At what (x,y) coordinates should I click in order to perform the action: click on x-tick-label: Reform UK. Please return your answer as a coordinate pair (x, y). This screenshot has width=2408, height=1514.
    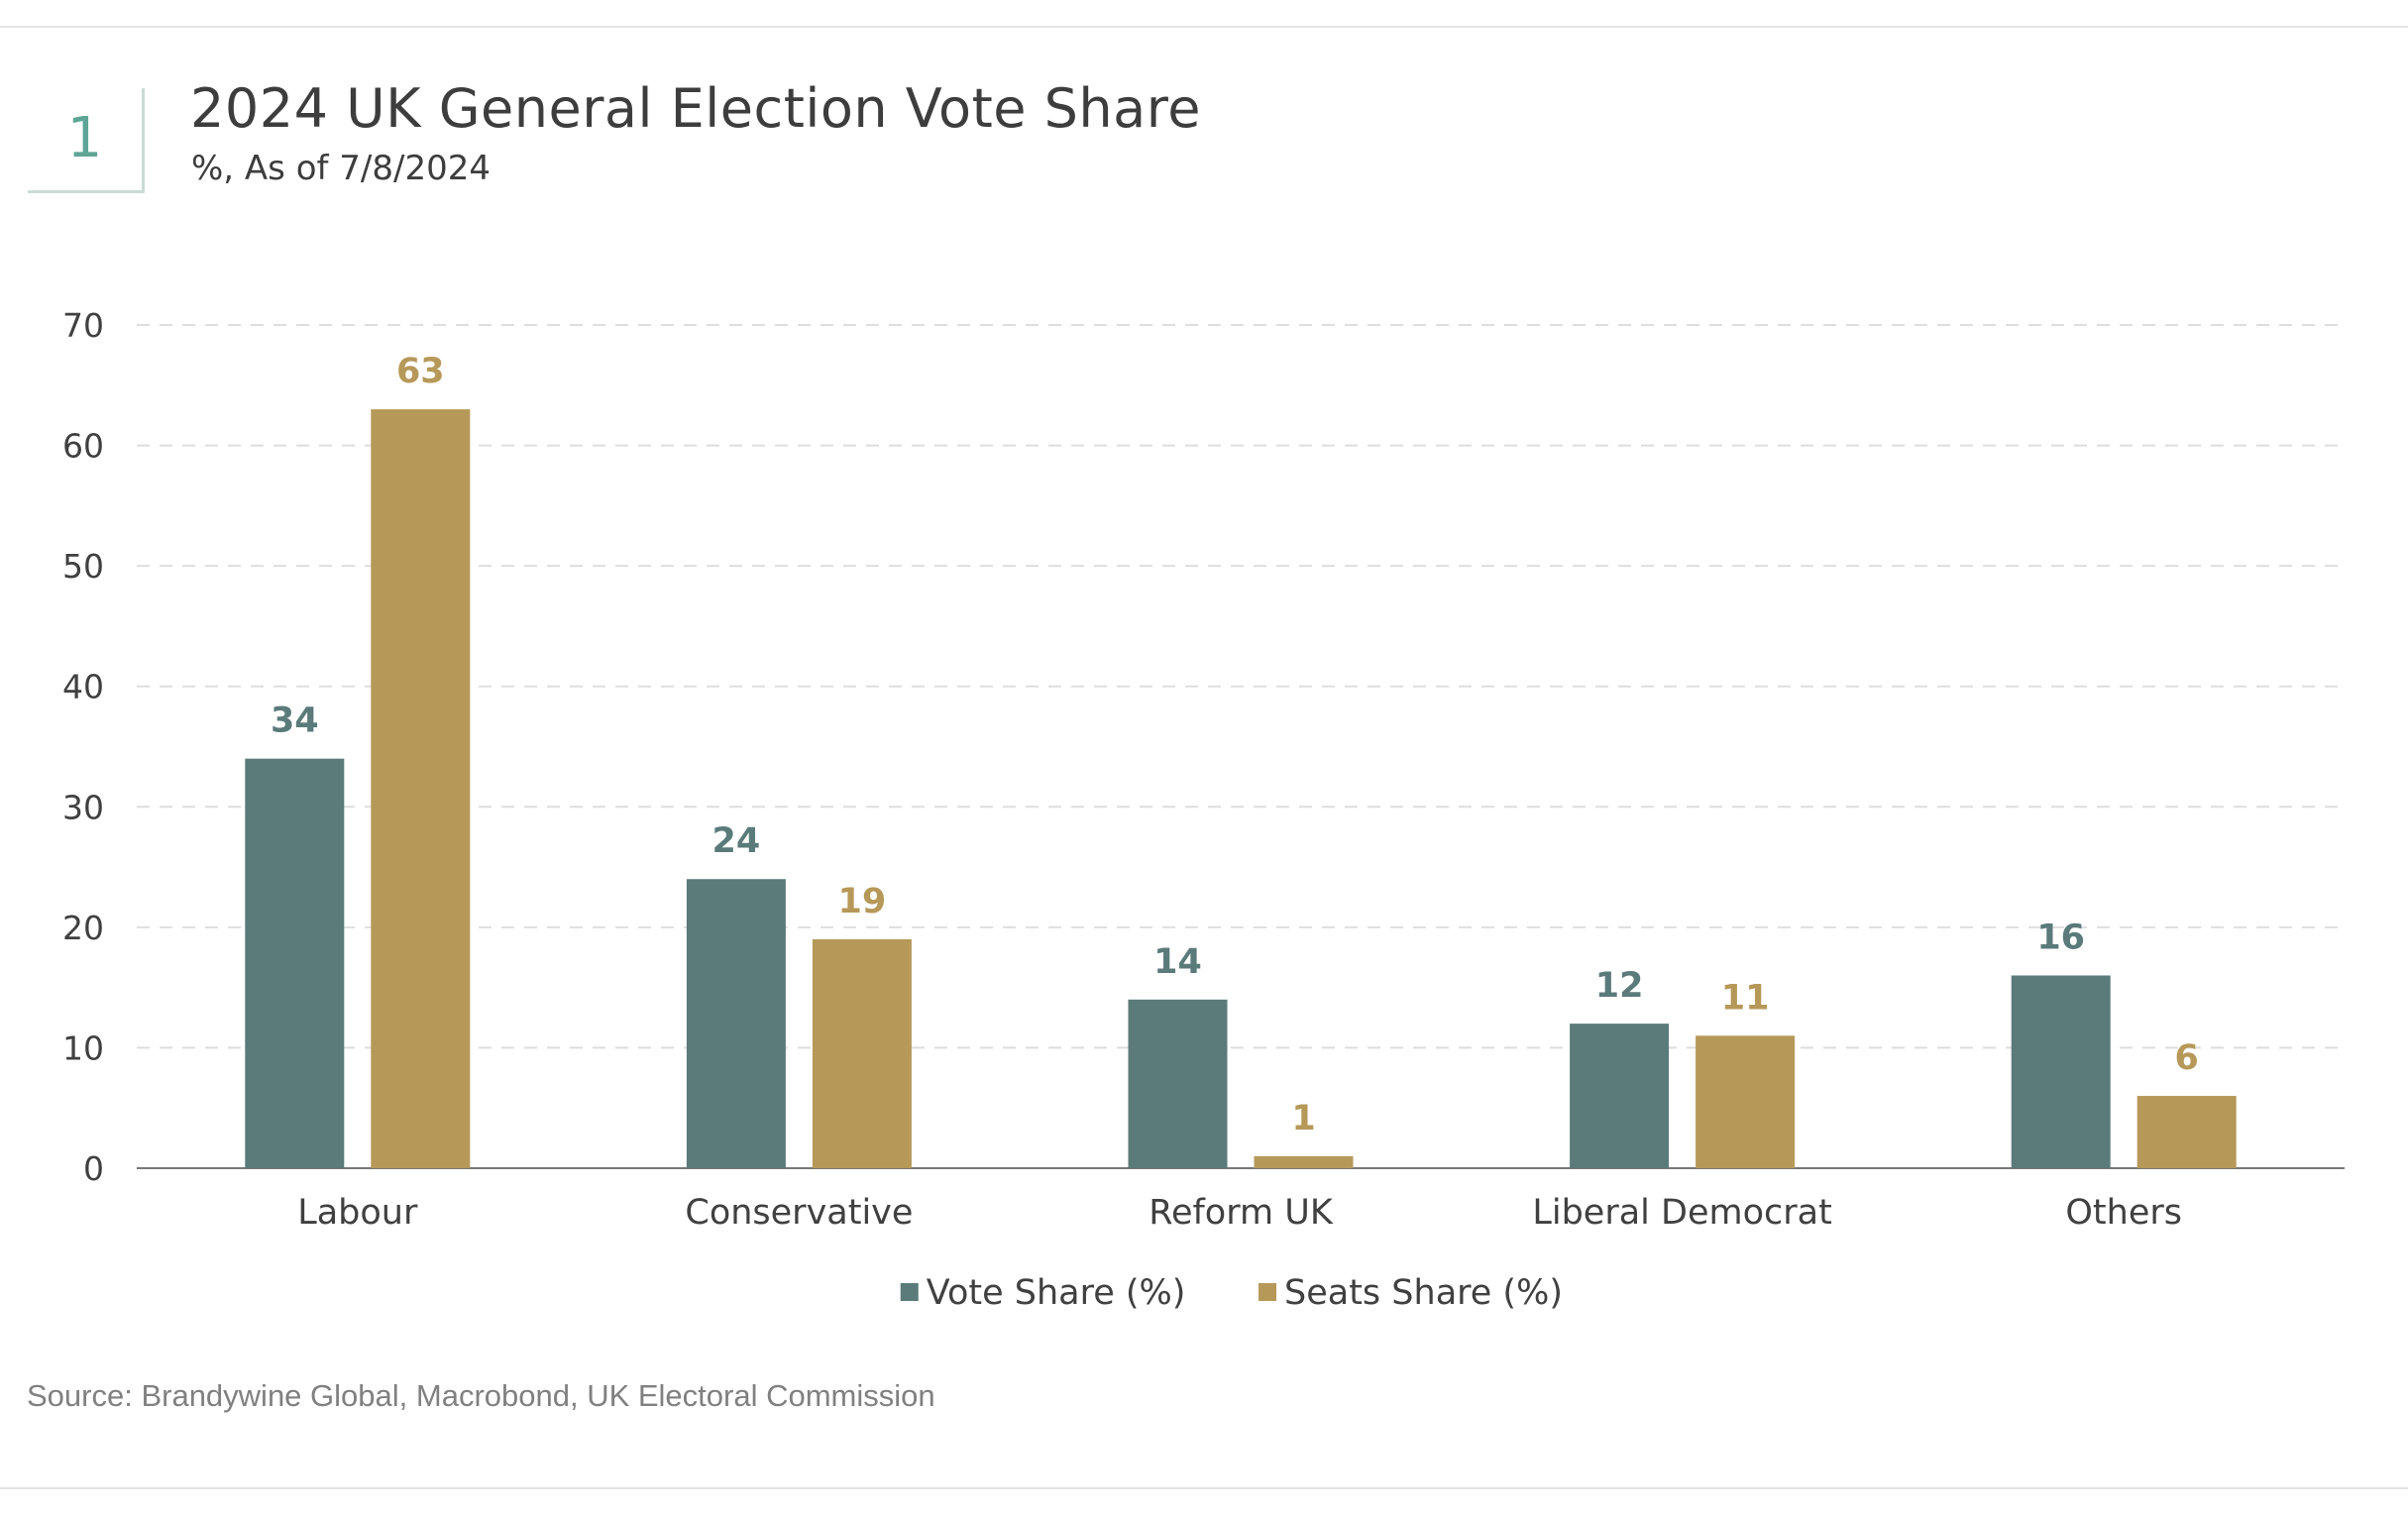
    Looking at the image, I should click on (1241, 1213).